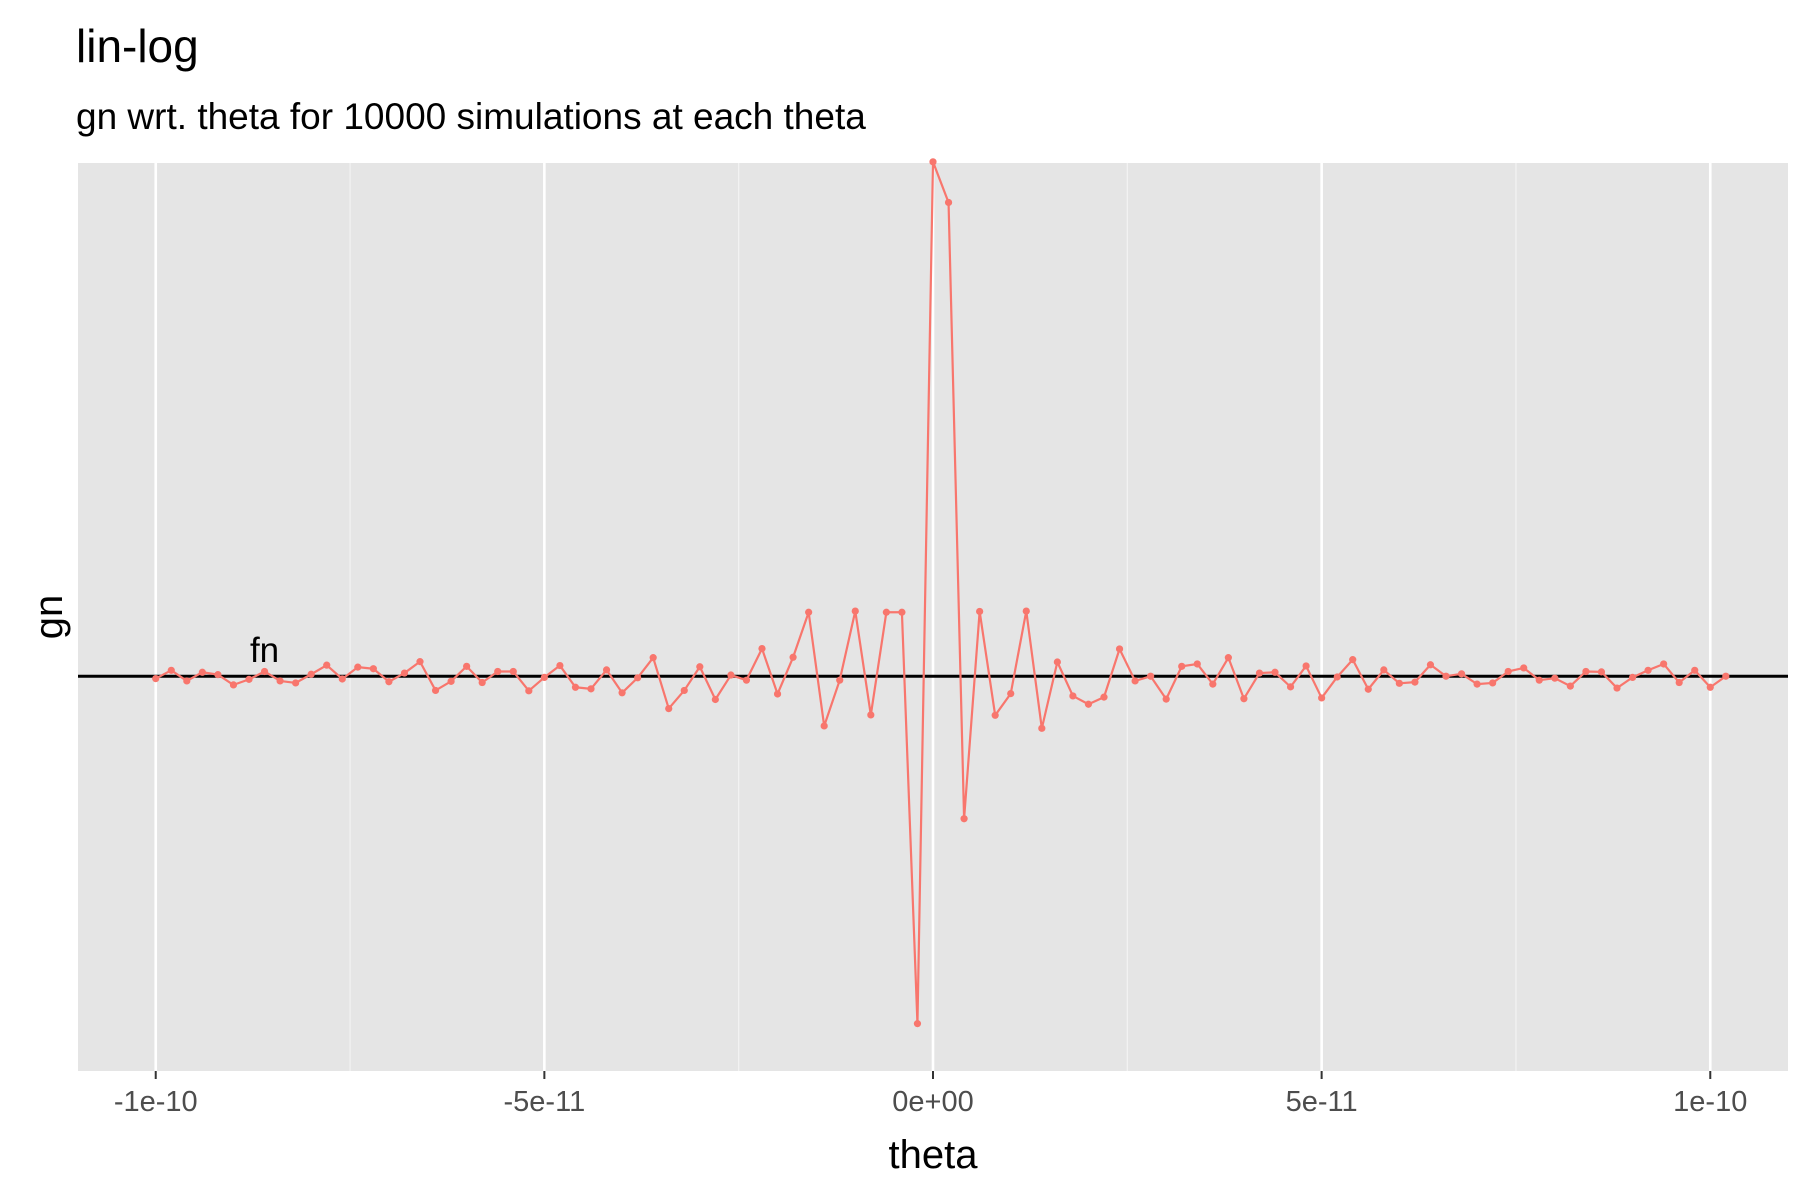  I want to click on chart-title: lin-log, so click(137, 46).